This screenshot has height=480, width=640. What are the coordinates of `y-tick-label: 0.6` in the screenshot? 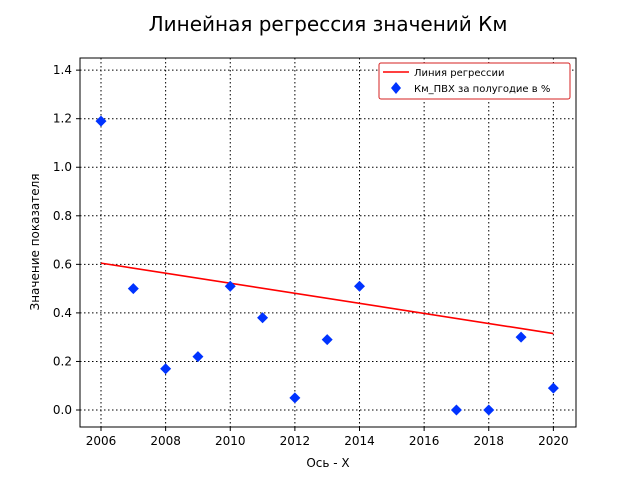 It's located at (62, 264).